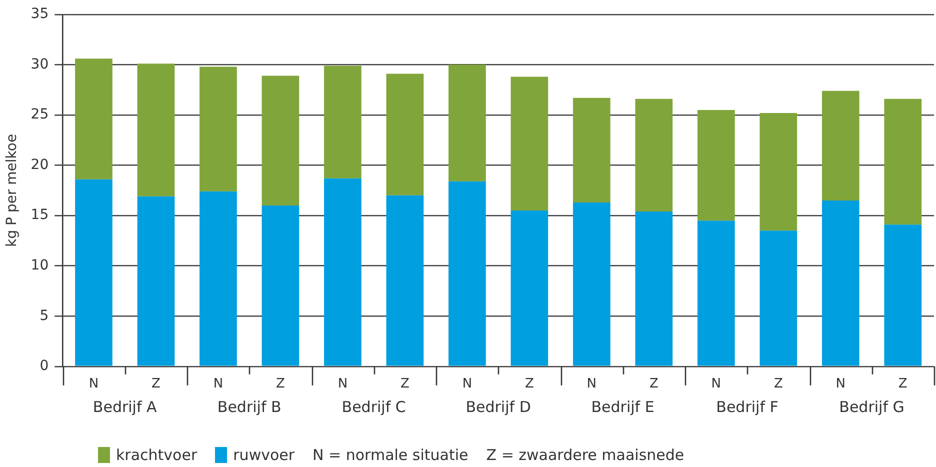 The image size is (936, 467). I want to click on text: Bedrijf A, so click(125, 407).